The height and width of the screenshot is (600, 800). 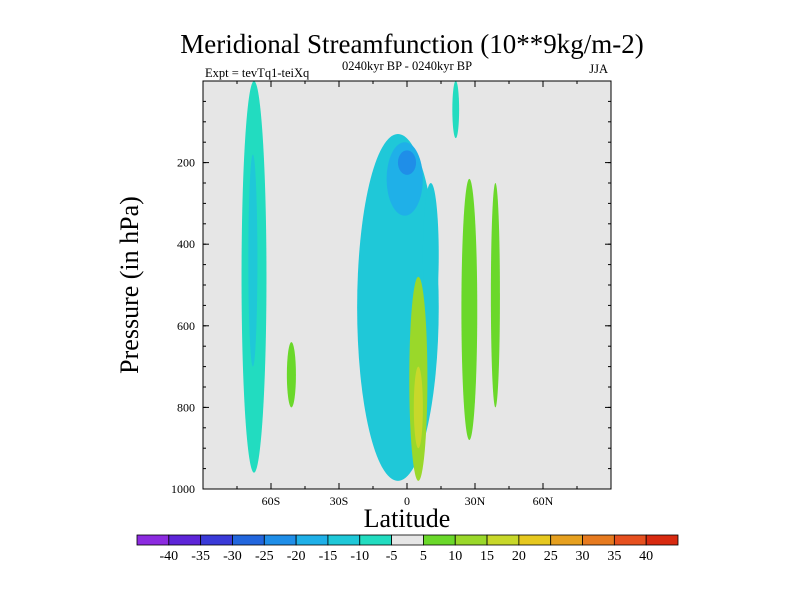 What do you see at coordinates (186, 407) in the screenshot?
I see `y-tick-label: 800` at bounding box center [186, 407].